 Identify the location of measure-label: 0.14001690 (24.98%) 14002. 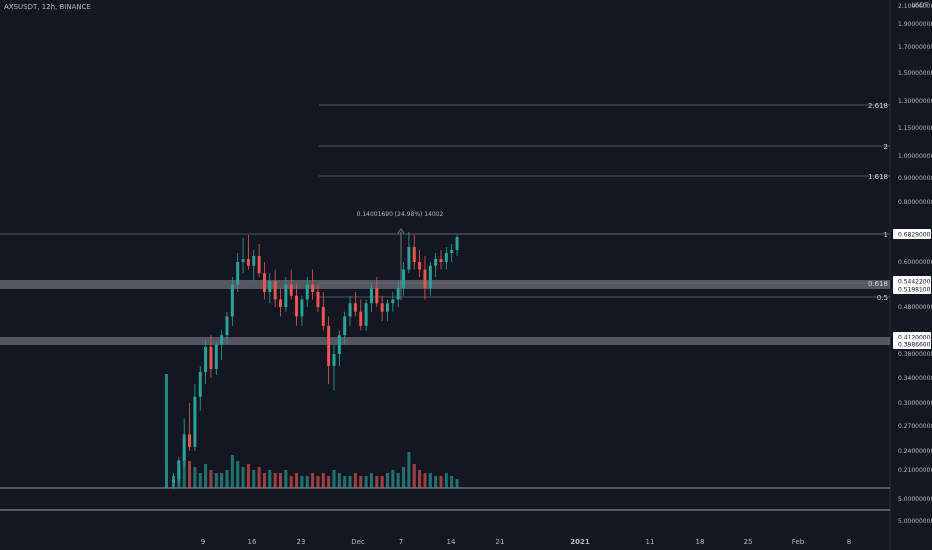
(400, 214).